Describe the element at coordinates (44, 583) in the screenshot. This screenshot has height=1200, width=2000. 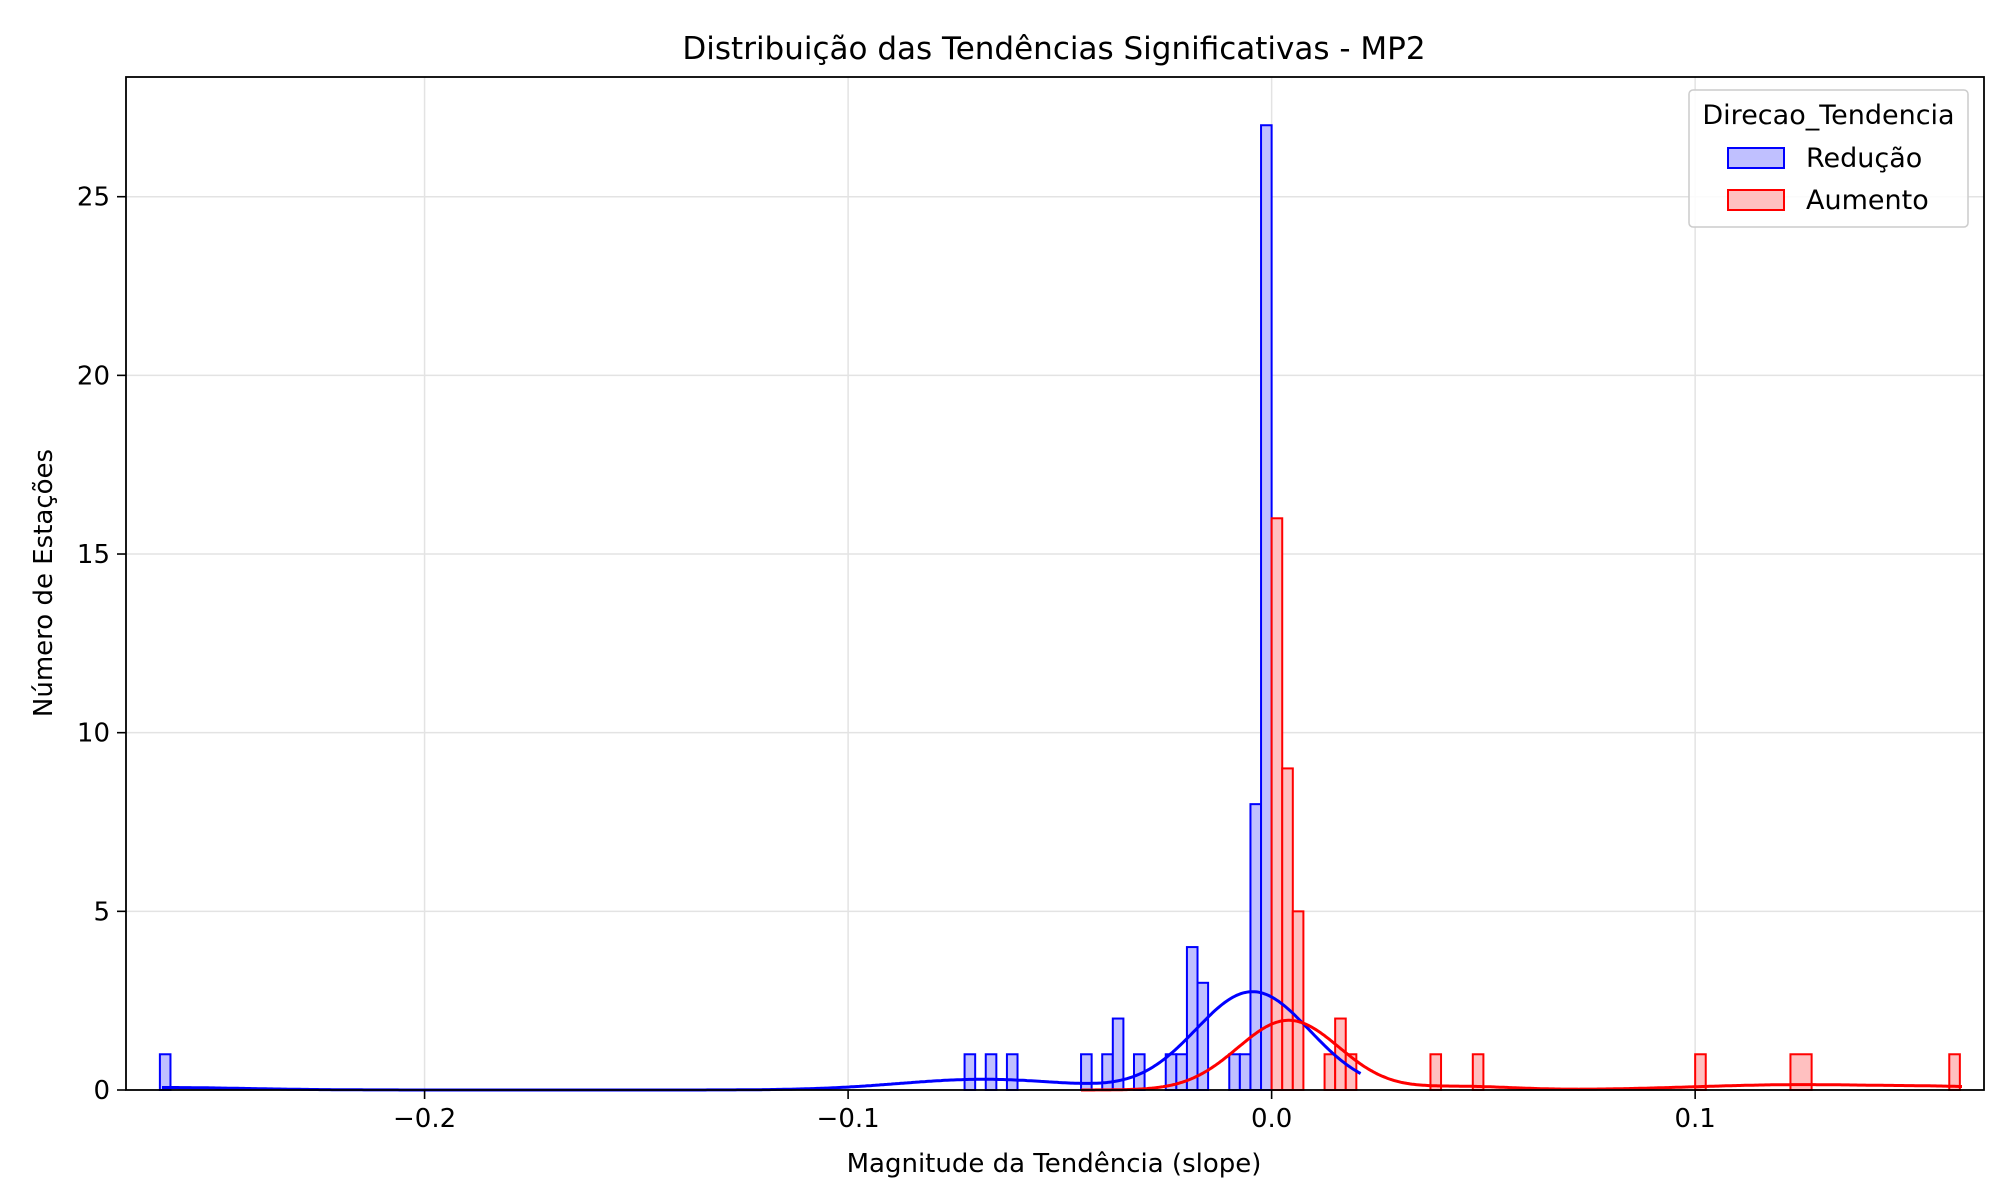
I see `y-axis-label: Número de Estações` at that location.